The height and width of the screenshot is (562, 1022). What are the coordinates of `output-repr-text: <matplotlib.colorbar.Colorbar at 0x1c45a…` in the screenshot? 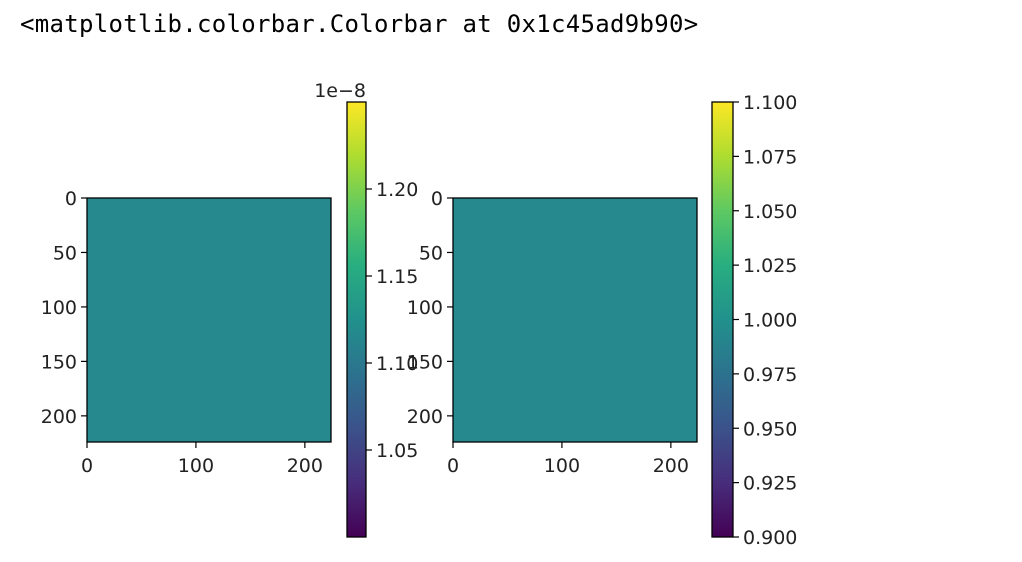 It's located at (359, 24).